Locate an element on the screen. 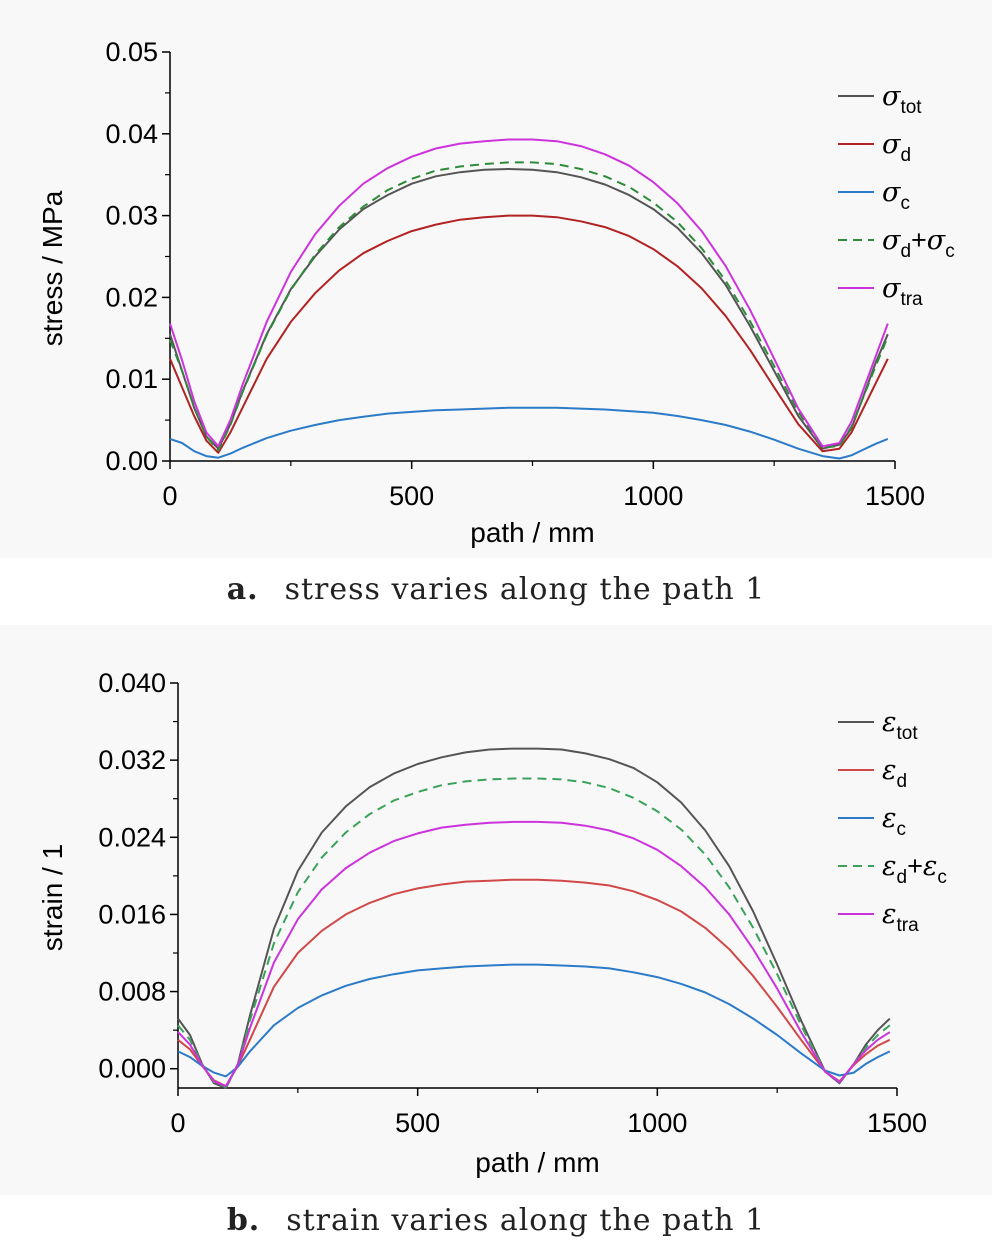 This screenshot has height=1260, width=992. y-tick-label: 0.008 is located at coordinates (132, 992).